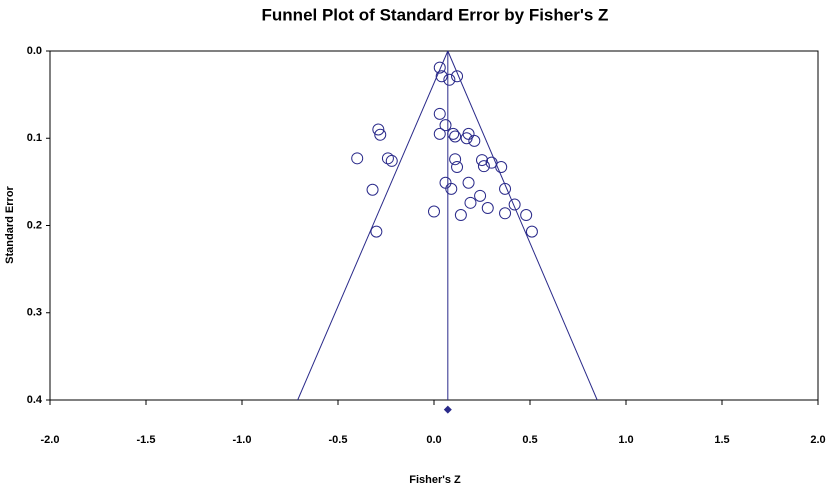 This screenshot has width=829, height=492. Describe the element at coordinates (817, 440) in the screenshot. I see `x-tick-label: 2.0` at that location.